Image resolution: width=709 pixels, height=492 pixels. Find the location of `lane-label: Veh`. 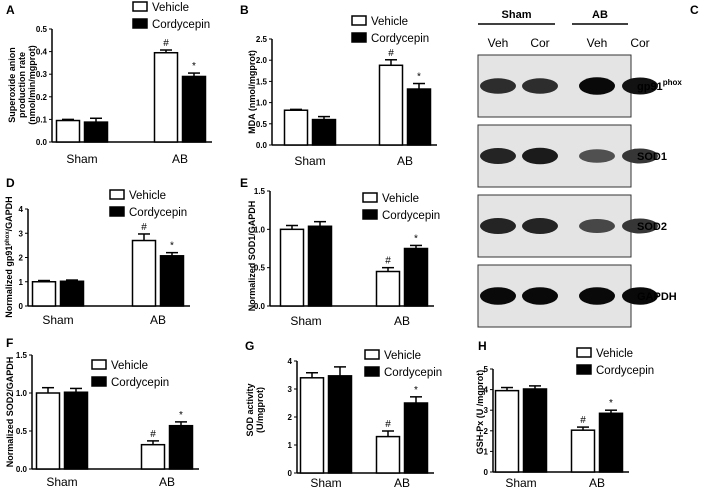

lane-label: Veh is located at coordinates (498, 43).